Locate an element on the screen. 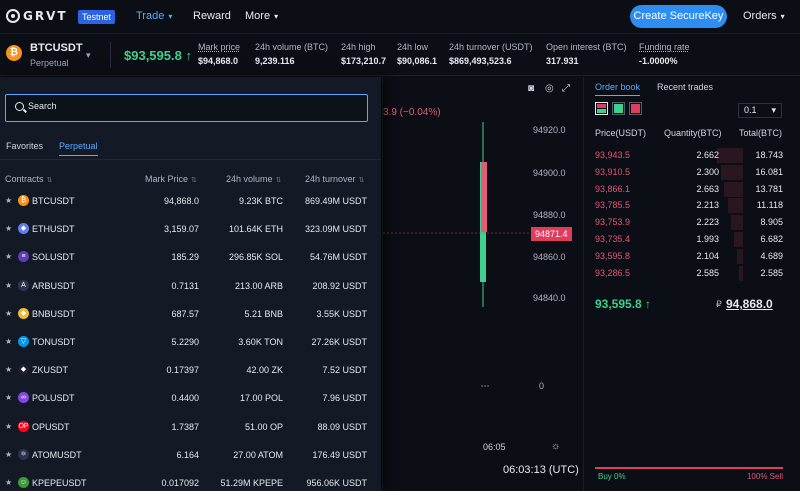  col-mark-price: Mark Price ⇅ is located at coordinates (171, 179).